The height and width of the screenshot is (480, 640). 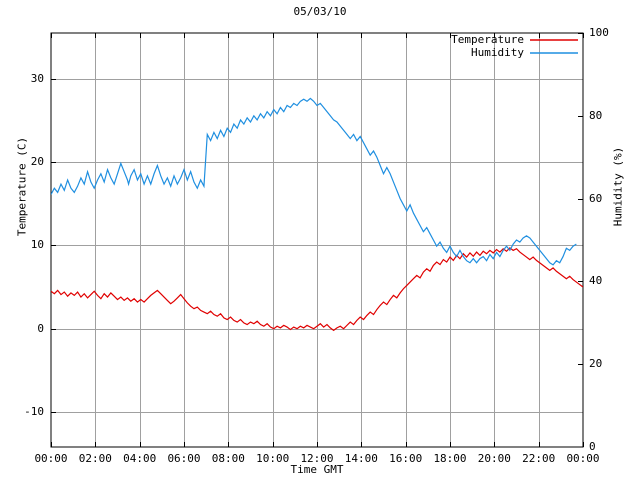 I want to click on y-tick-label-left: 0, so click(x=40, y=328).